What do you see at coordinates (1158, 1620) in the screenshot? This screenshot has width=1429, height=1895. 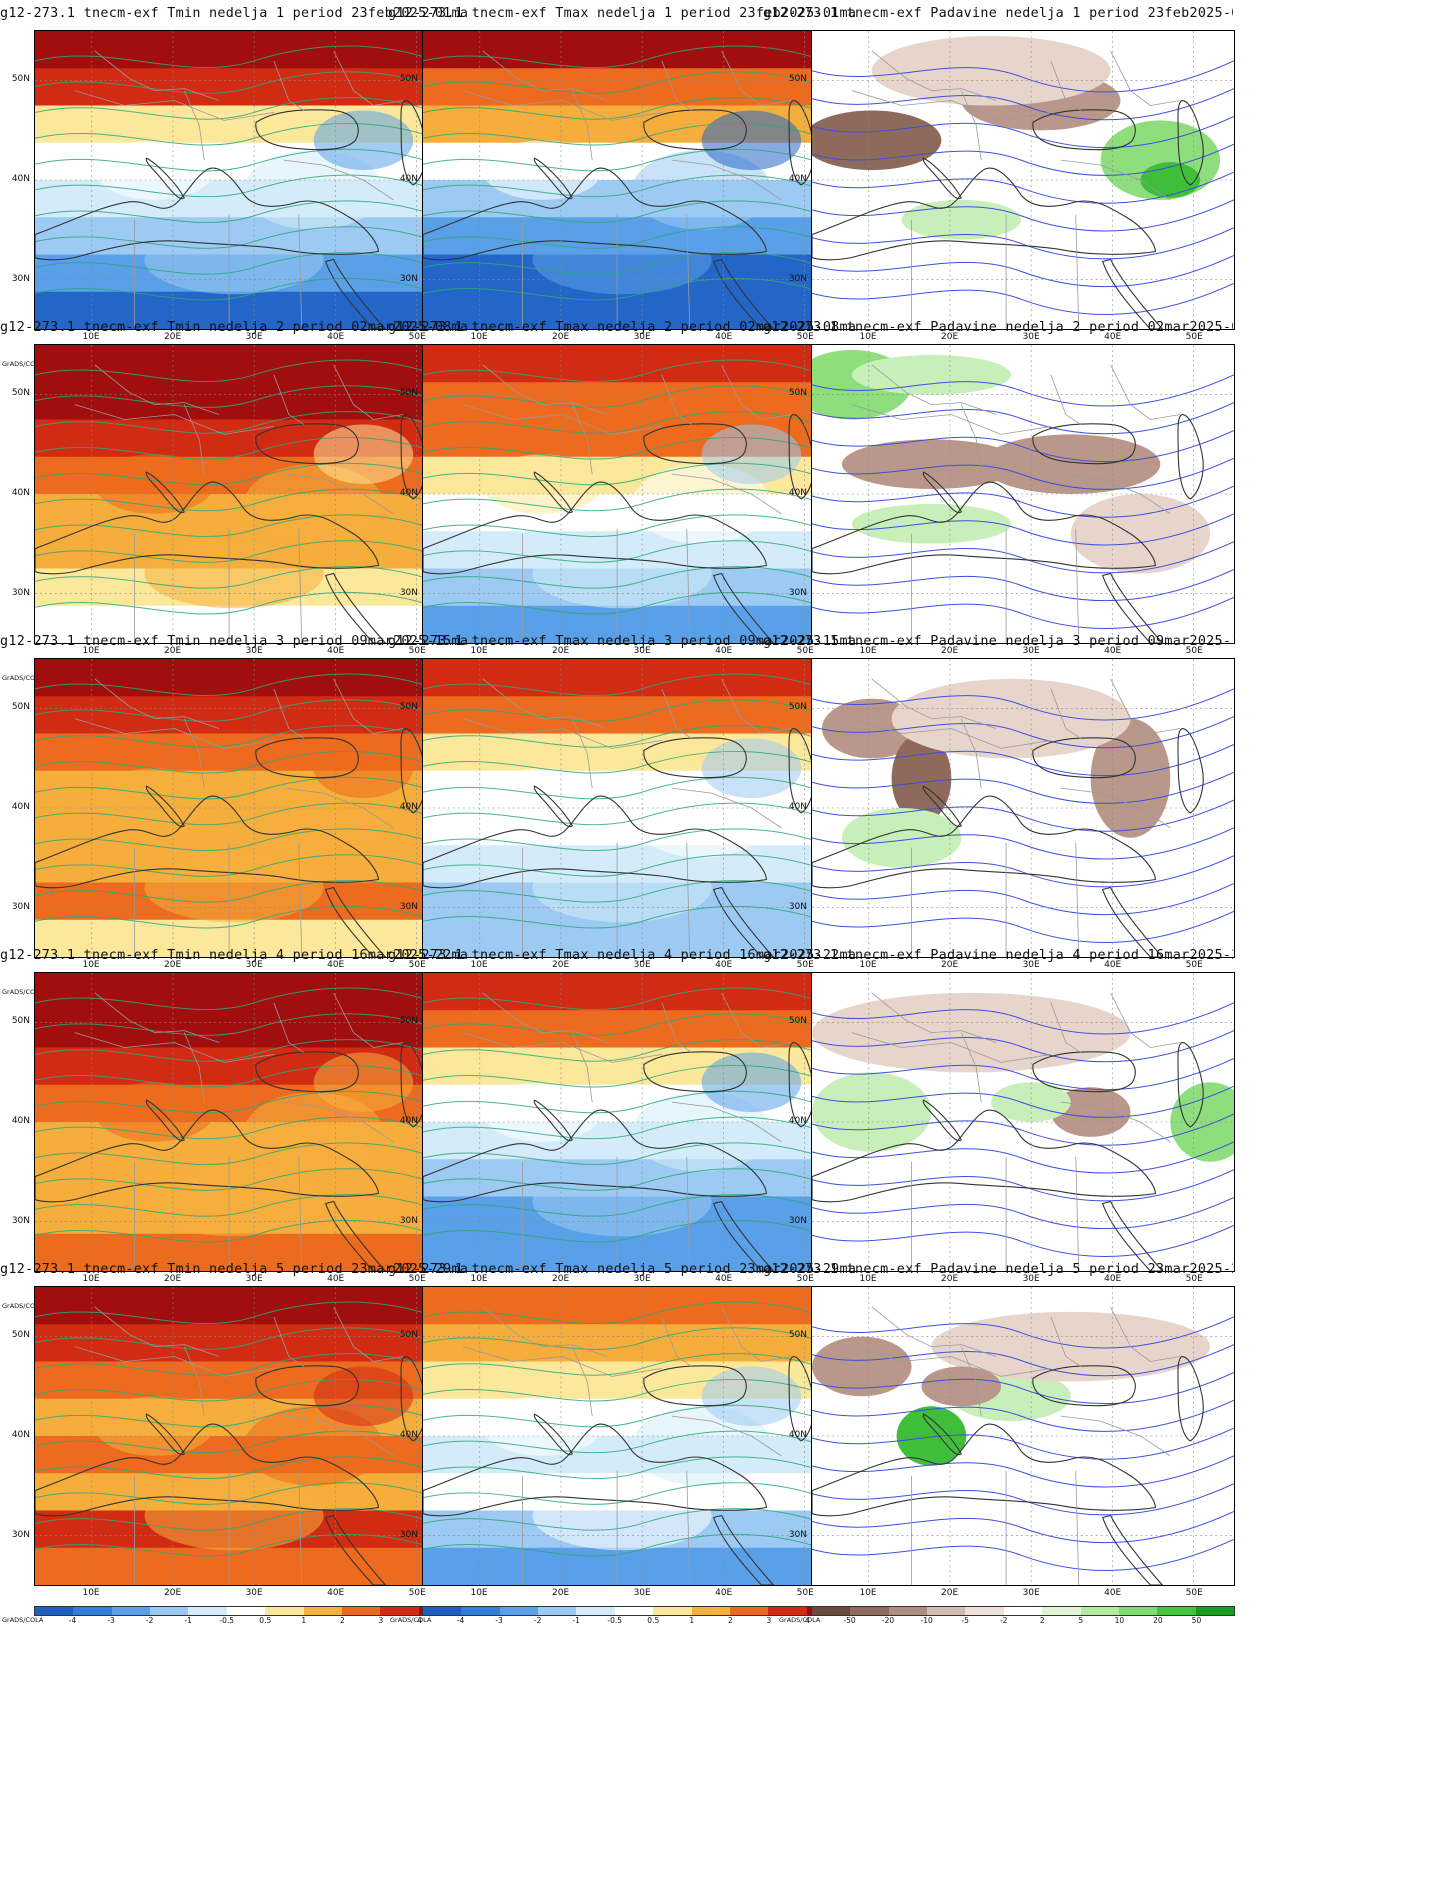 I see `legend-tick-label: 20` at bounding box center [1158, 1620].